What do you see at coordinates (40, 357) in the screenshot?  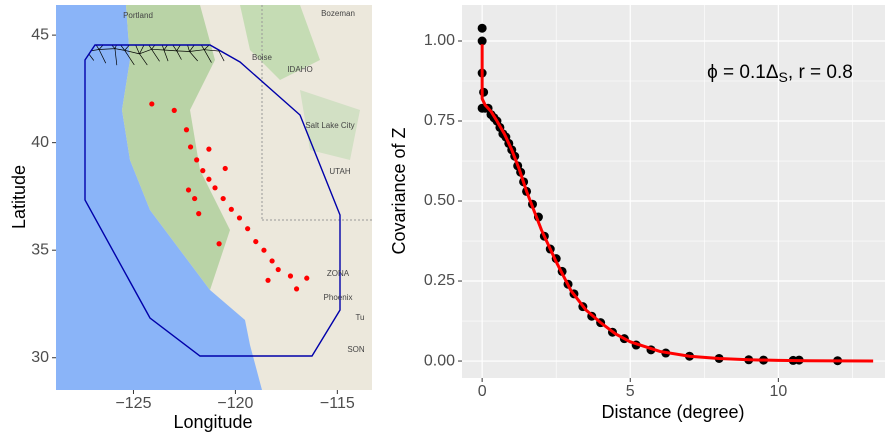 I see `y-tick-label: 30` at bounding box center [40, 357].